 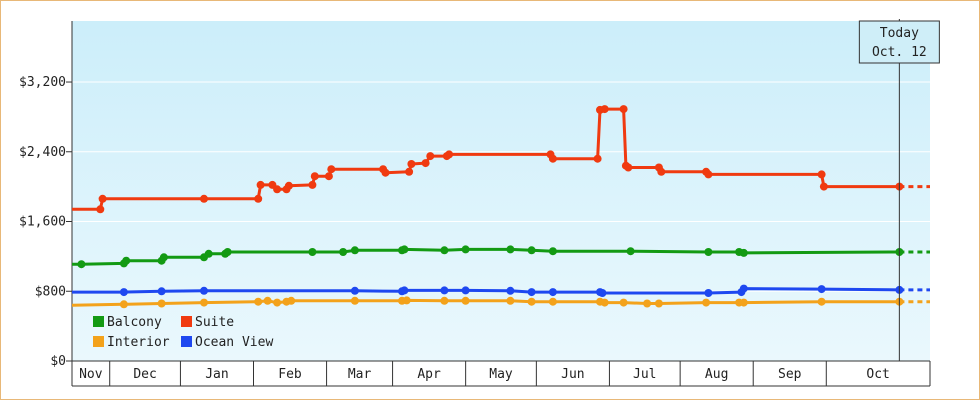 What do you see at coordinates (899, 33) in the screenshot?
I see `today-callout-label: Today` at bounding box center [899, 33].